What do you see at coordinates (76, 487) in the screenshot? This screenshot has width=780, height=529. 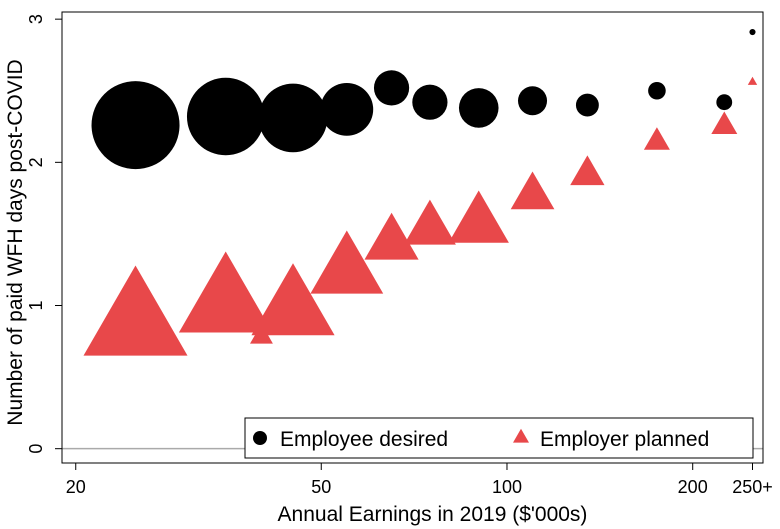 I see `x-tick-label: 20` at bounding box center [76, 487].